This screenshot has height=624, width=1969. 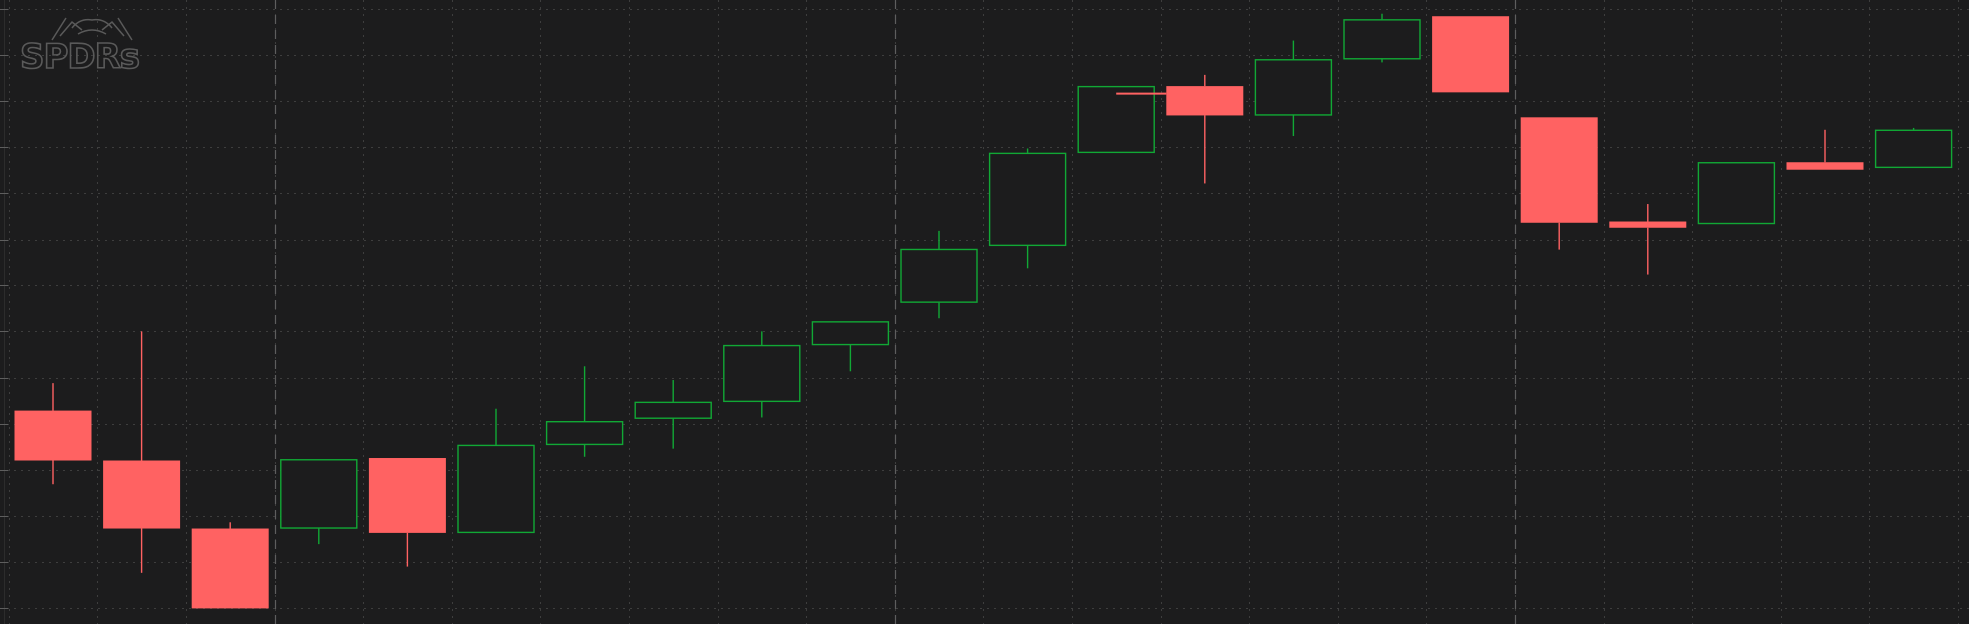 What do you see at coordinates (79, 57) in the screenshot?
I see `watermark-text: SPDRs` at bounding box center [79, 57].